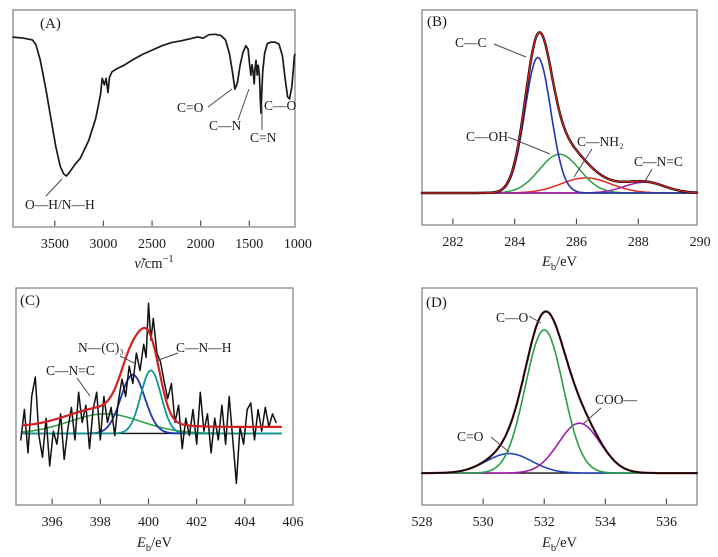 The image size is (718, 557). What do you see at coordinates (101, 347) in the screenshot?
I see `annotation-label: N—(C)₃` at bounding box center [101, 347].